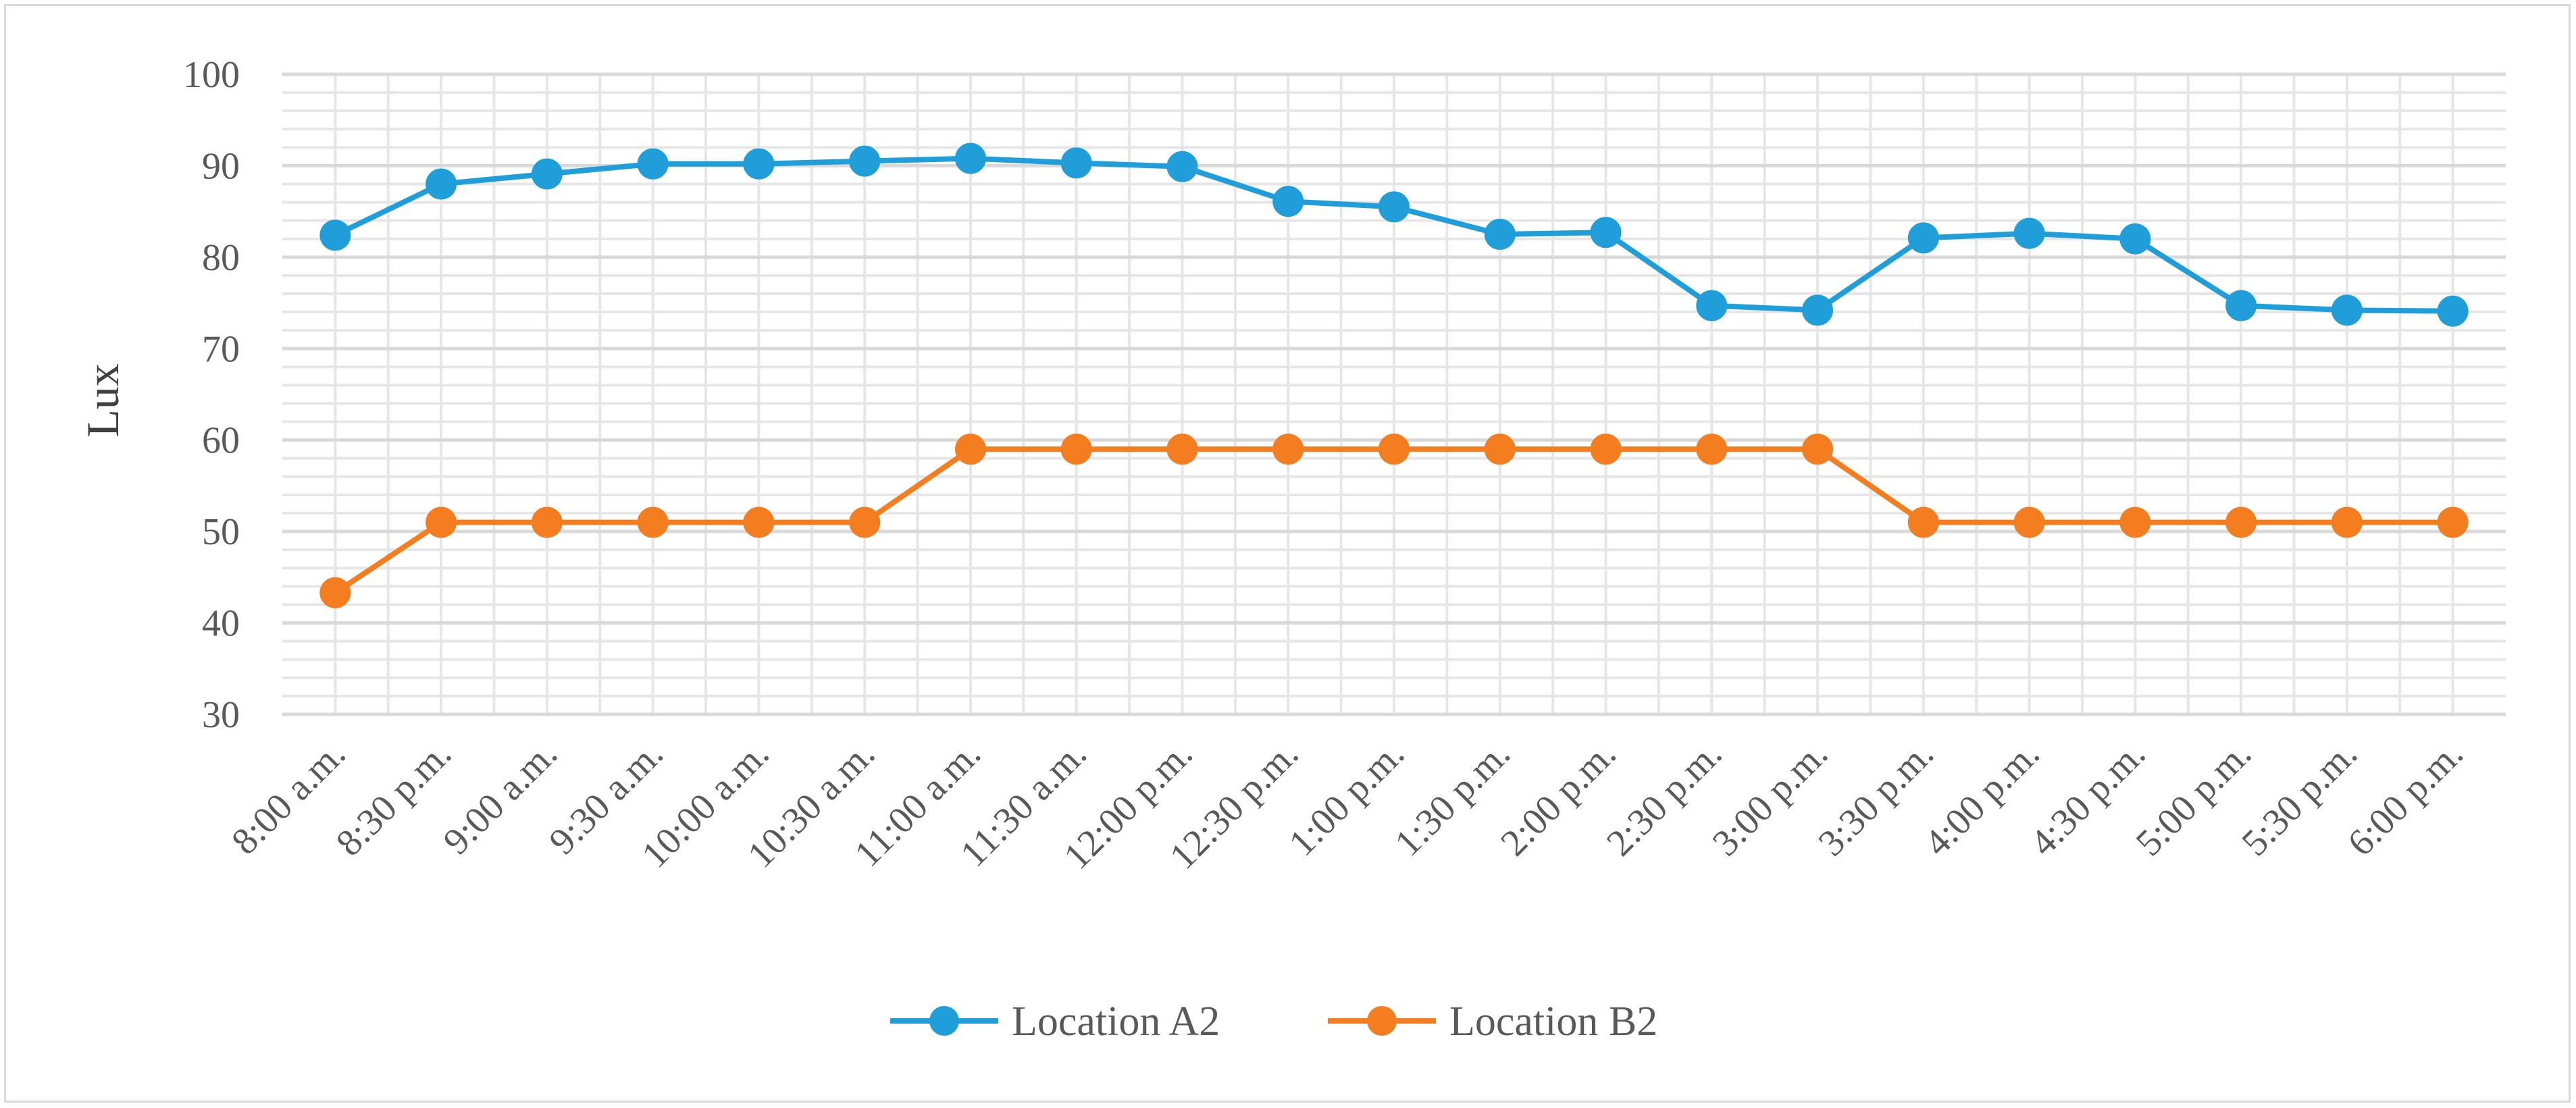 Image resolution: width=2576 pixels, height=1108 pixels. Describe the element at coordinates (1876, 798) in the screenshot. I see `x-tick-label: 3:30 p.m.` at that location.